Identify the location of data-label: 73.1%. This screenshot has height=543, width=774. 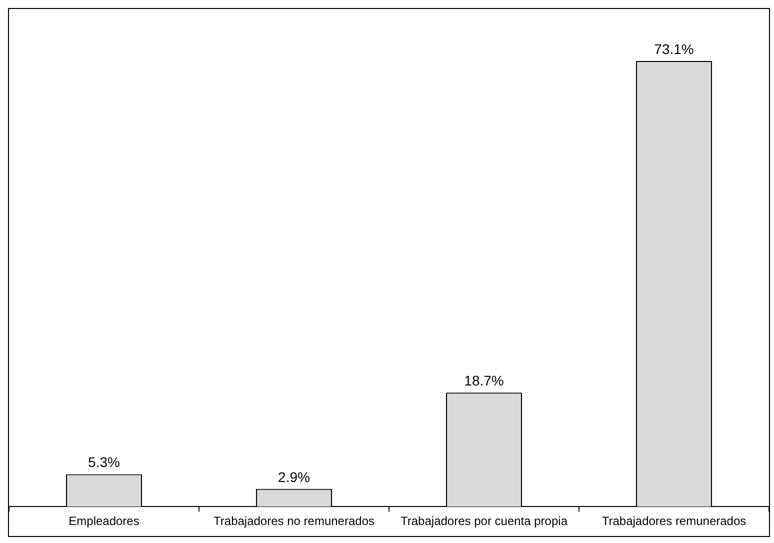
(674, 48).